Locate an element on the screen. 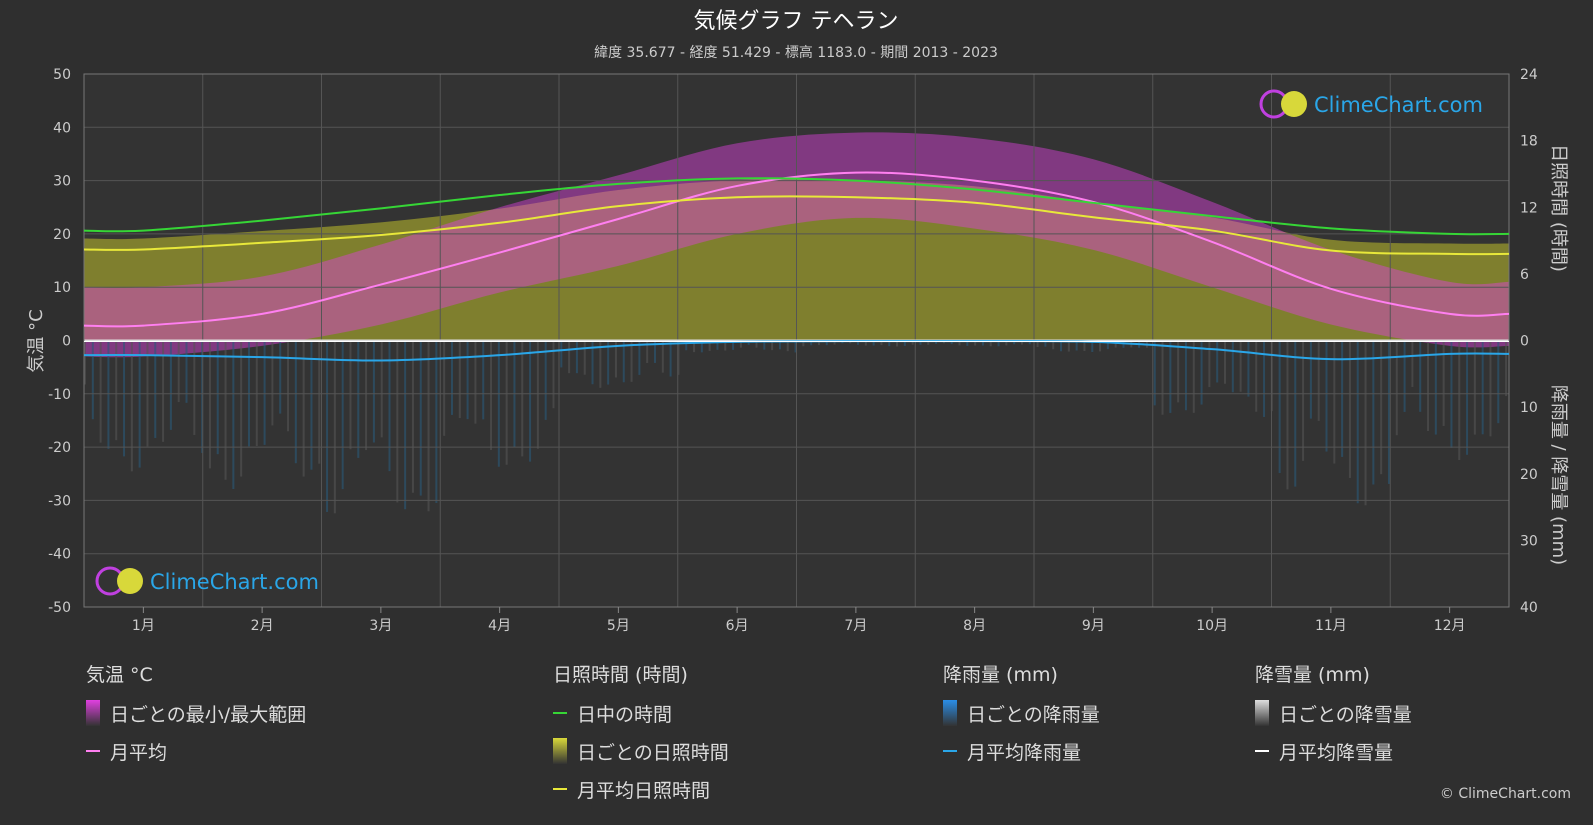  legend-label: 月平均降雪量 is located at coordinates (1336, 752).